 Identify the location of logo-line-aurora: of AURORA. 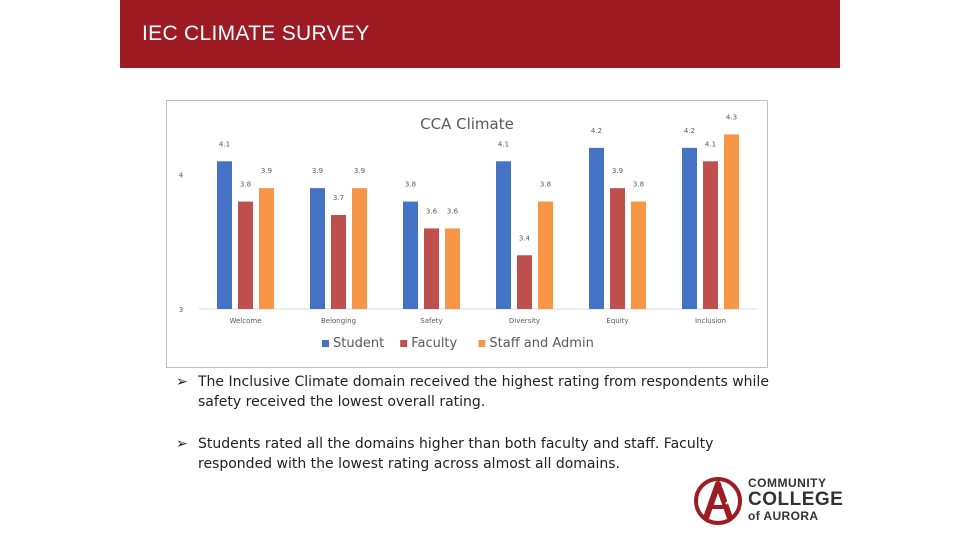
(783, 516).